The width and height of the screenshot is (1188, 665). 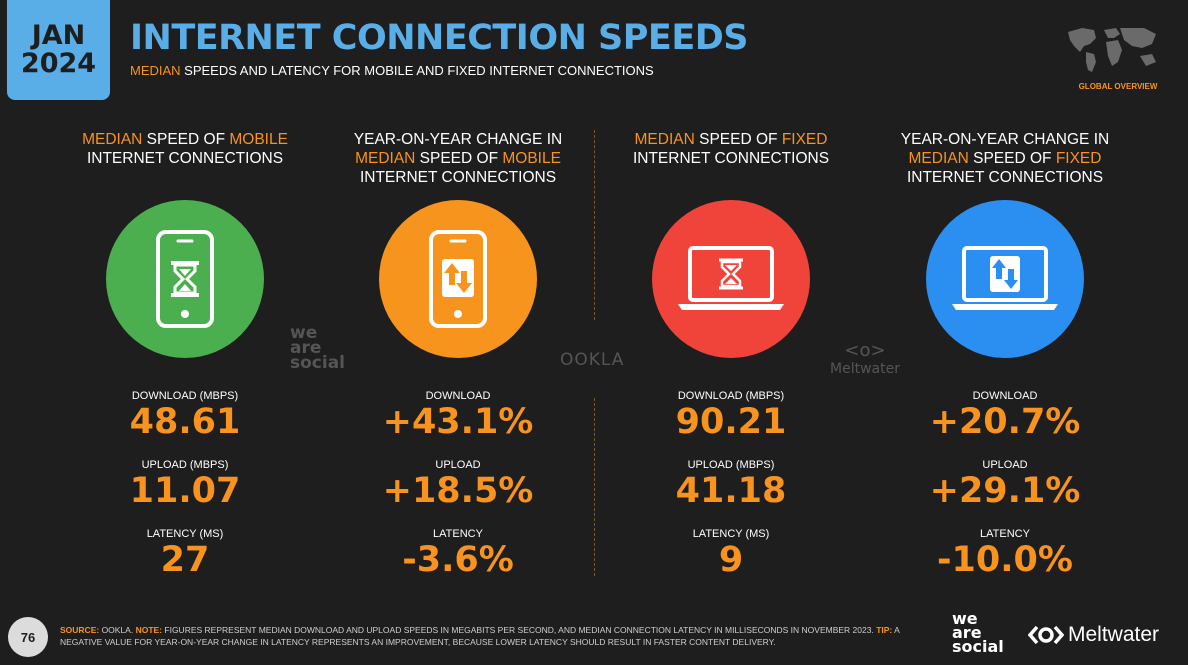 What do you see at coordinates (884, 630) in the screenshot?
I see `tip-label: TIP:` at bounding box center [884, 630].